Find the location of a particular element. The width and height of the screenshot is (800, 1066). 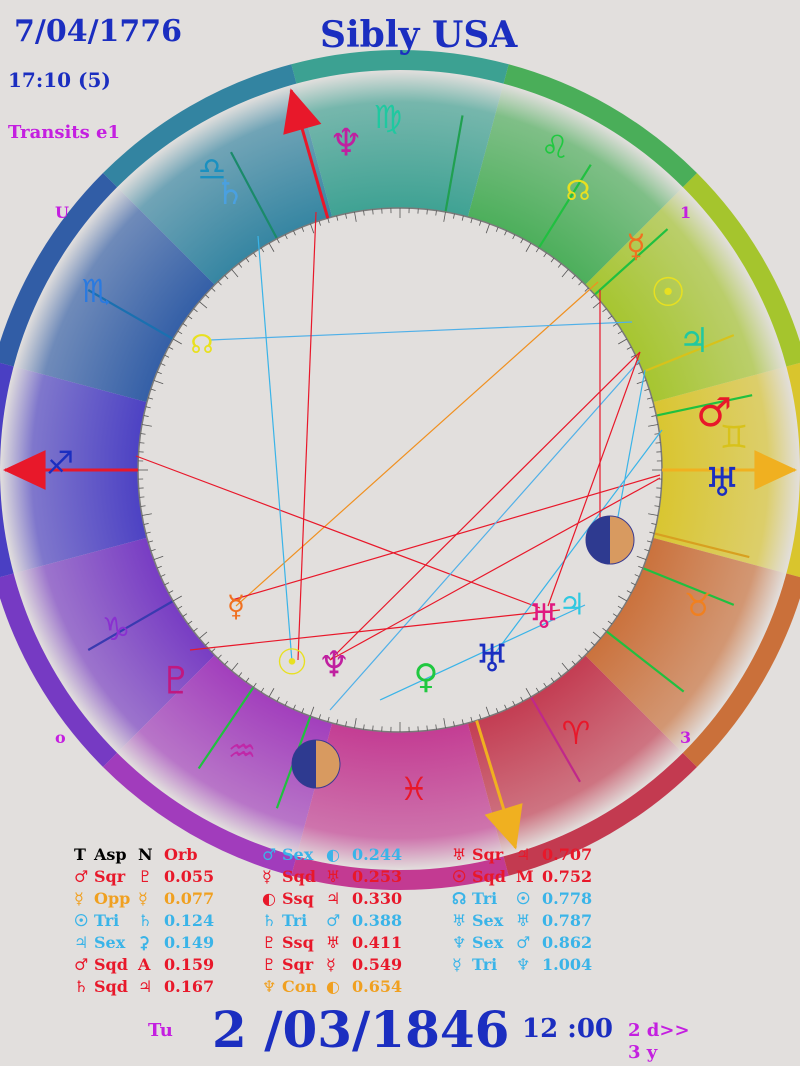

planet-icon: ♆ is located at coordinates (346, 142).